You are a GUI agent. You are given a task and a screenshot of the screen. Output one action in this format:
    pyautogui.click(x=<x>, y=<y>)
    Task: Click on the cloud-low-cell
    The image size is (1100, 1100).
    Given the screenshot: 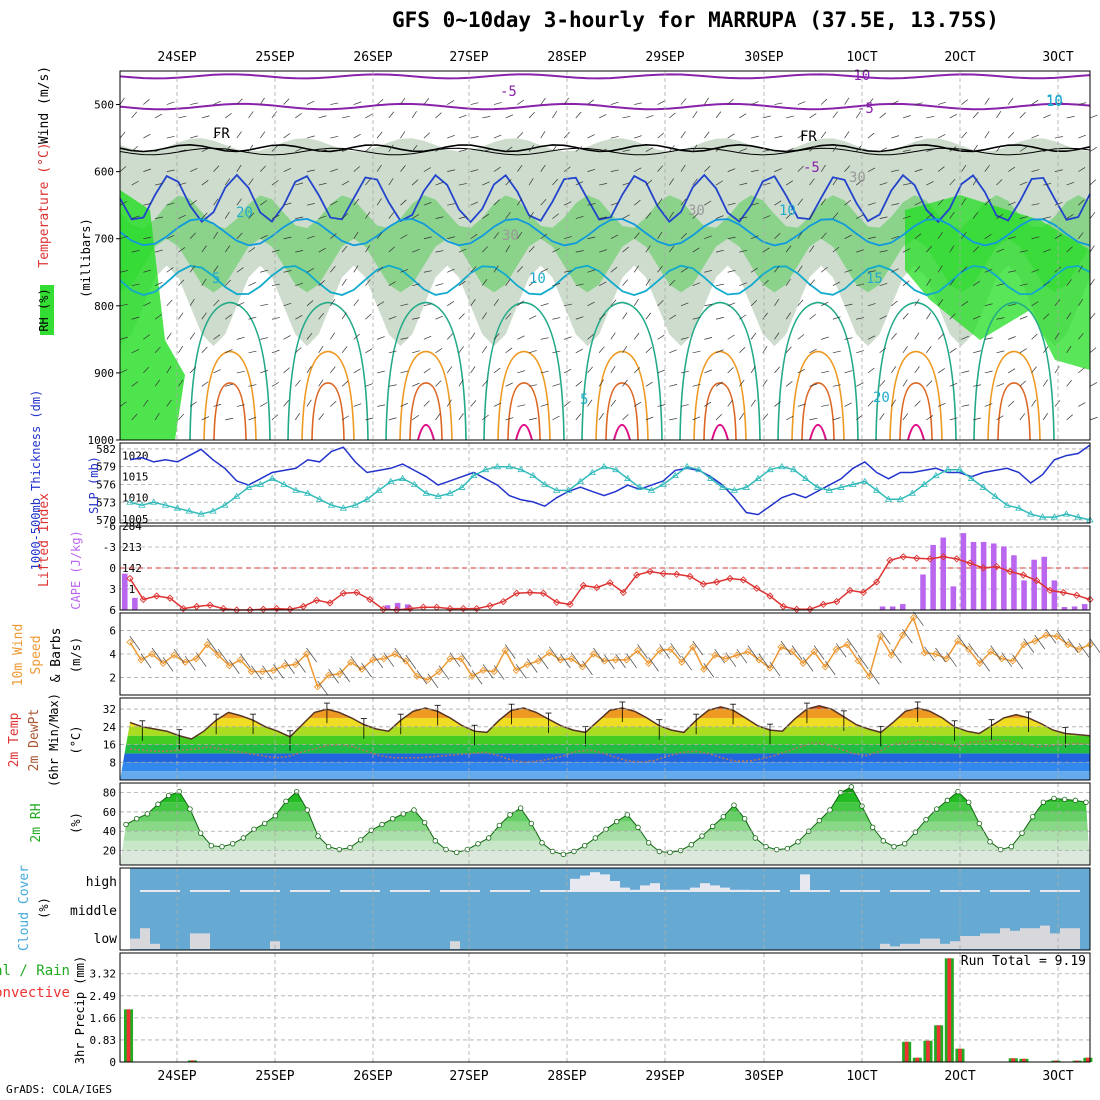 What is the action you would take?
    pyautogui.click(x=1035, y=938)
    